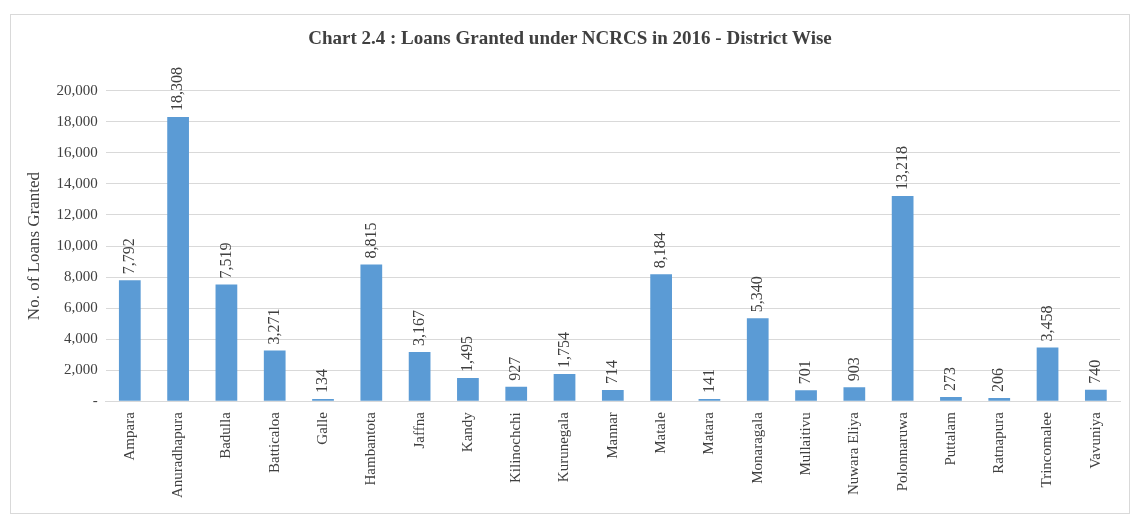  What do you see at coordinates (273, 442) in the screenshot?
I see `x-tick-label: Batticaloa` at bounding box center [273, 442].